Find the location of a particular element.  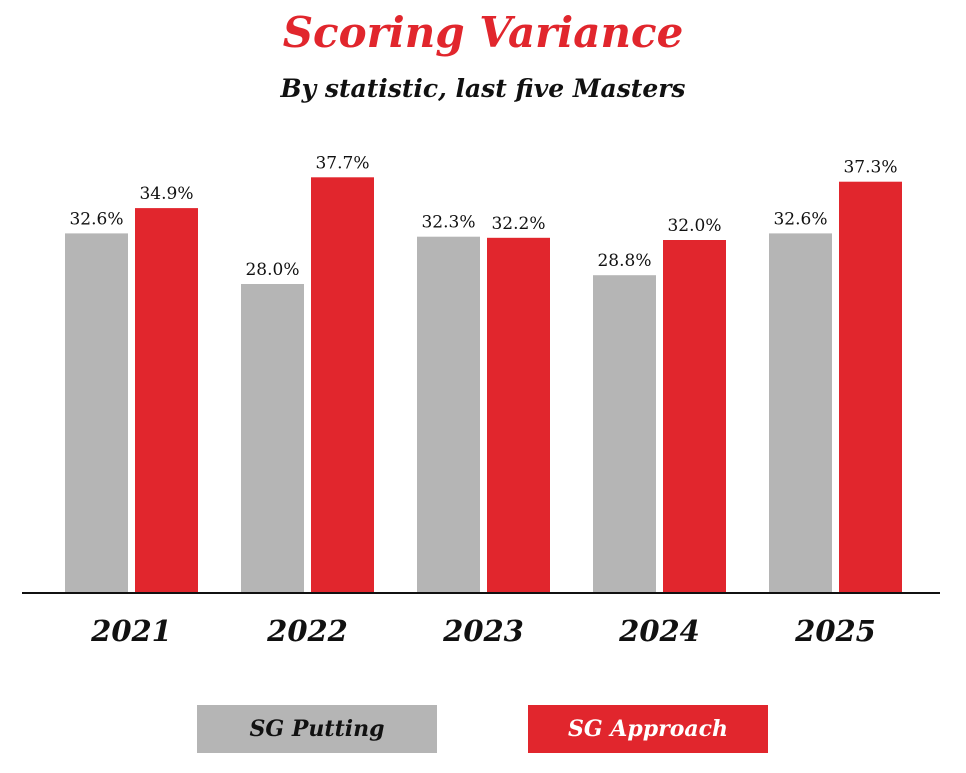

legend-sg-approach: SG Approach is located at coordinates (648, 729).